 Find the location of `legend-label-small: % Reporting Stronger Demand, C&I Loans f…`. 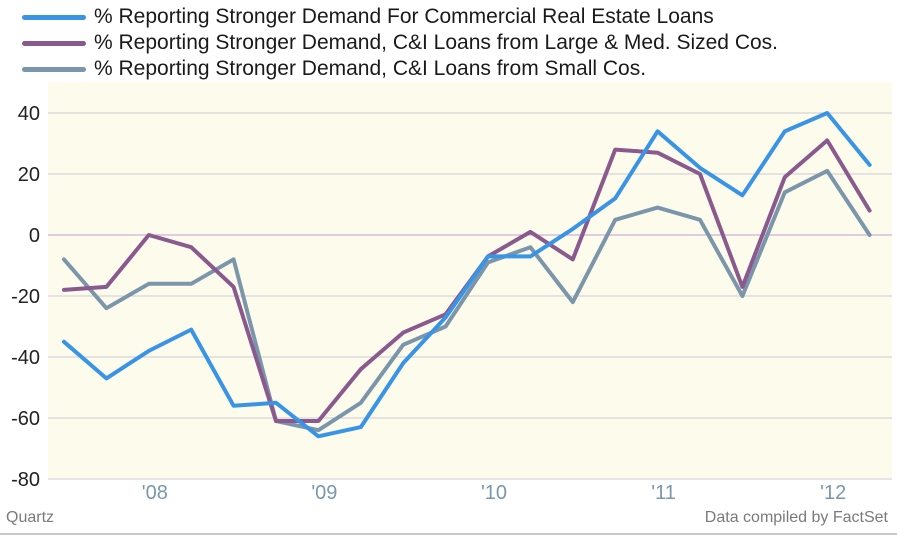

legend-label-small: % Reporting Stronger Demand, C&I Loans f… is located at coordinates (370, 68).